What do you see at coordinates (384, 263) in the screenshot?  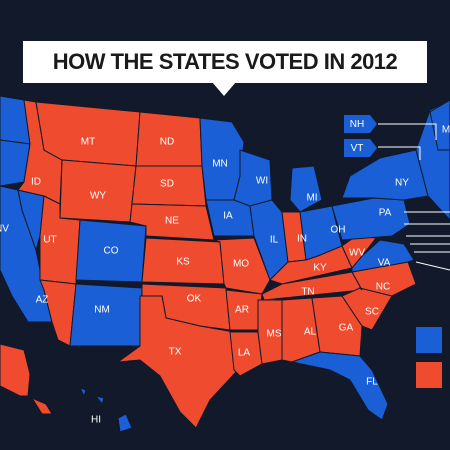 I see `state-label-va: VA` at bounding box center [384, 263].